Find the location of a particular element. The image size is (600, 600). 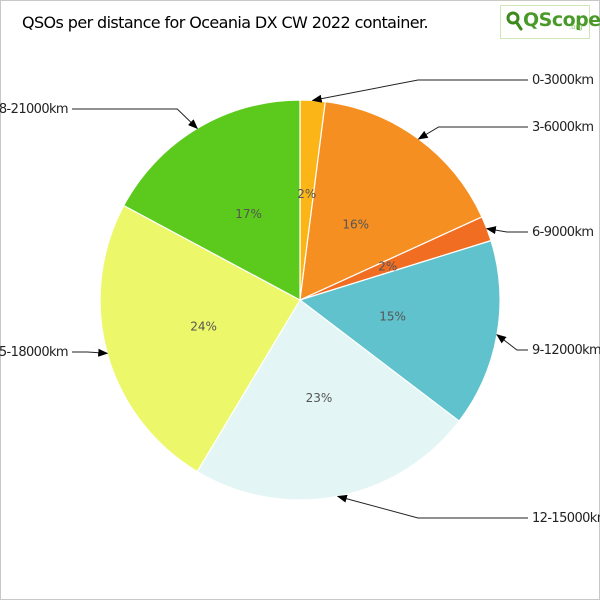

slice-percent-3-6000km: 16% is located at coordinates (355, 224).